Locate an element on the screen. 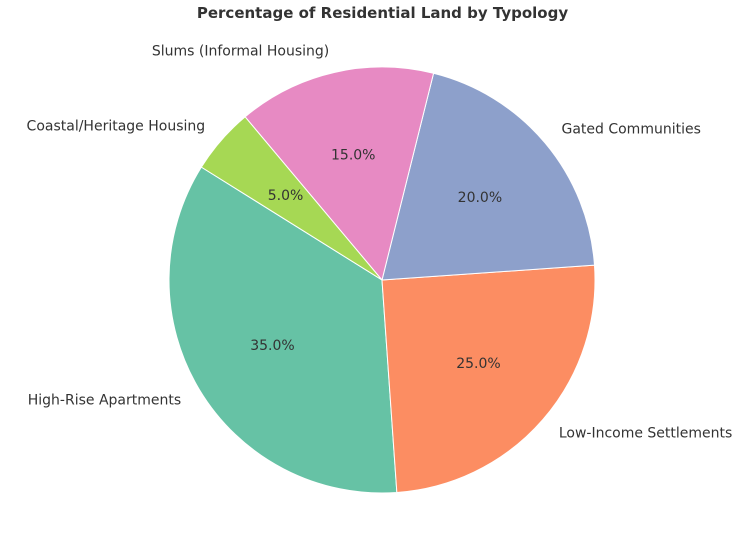 The image size is (733, 541). pie-percent-label-3: 15.0% is located at coordinates (353, 155).